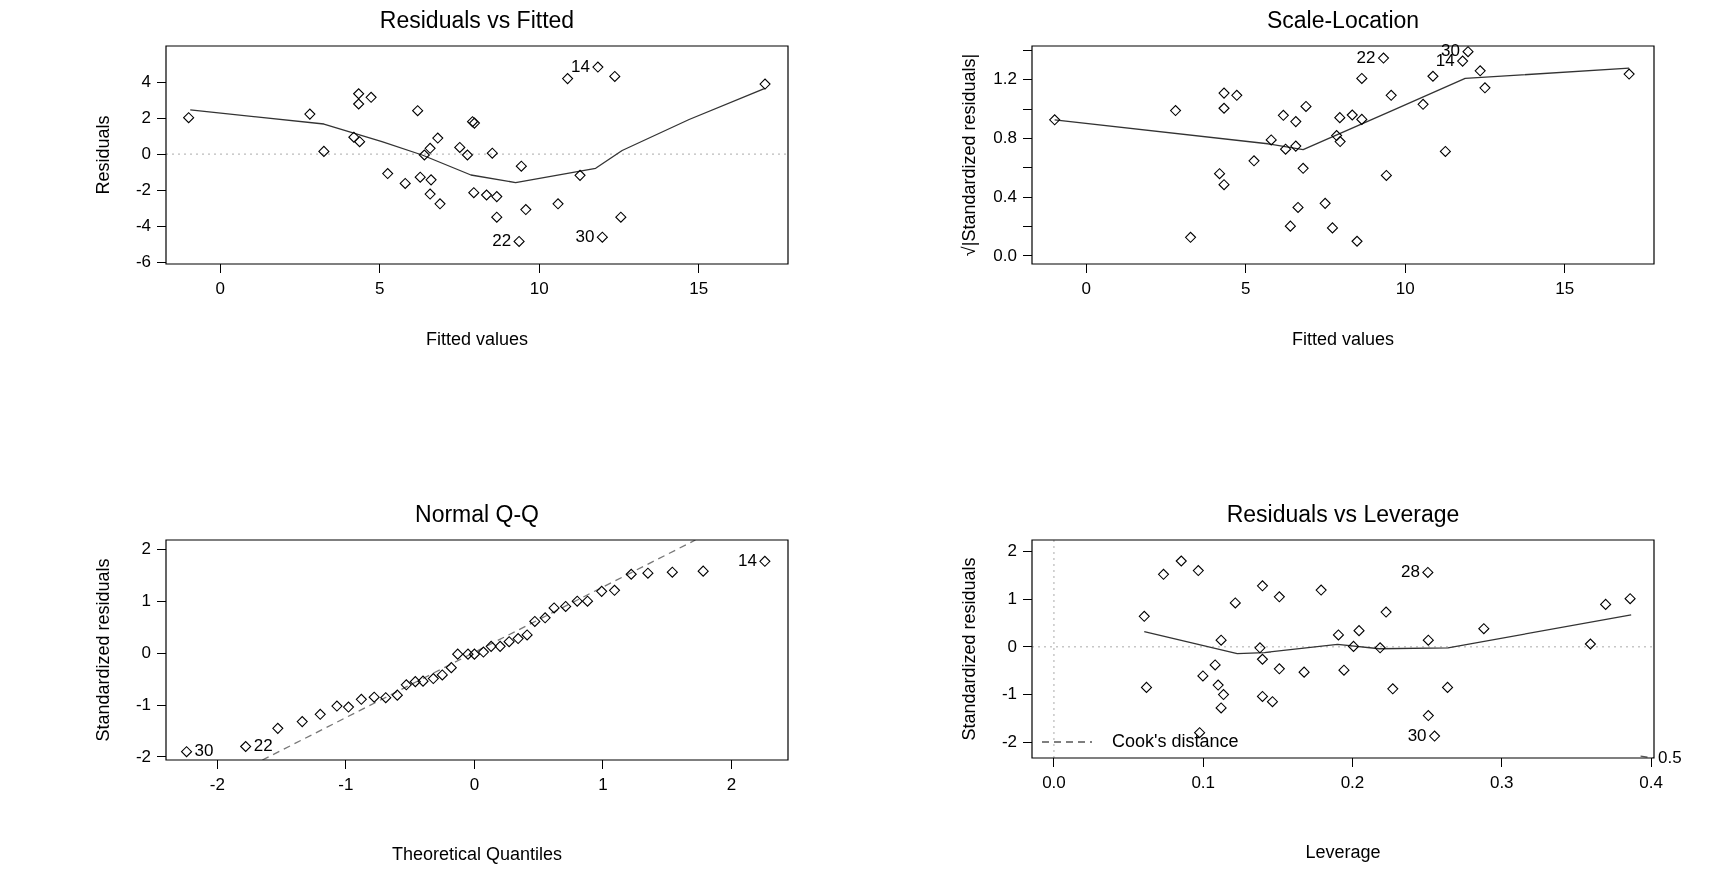  Describe the element at coordinates (1005, 138) in the screenshot. I see `y-tick-label: 0.8` at that location.